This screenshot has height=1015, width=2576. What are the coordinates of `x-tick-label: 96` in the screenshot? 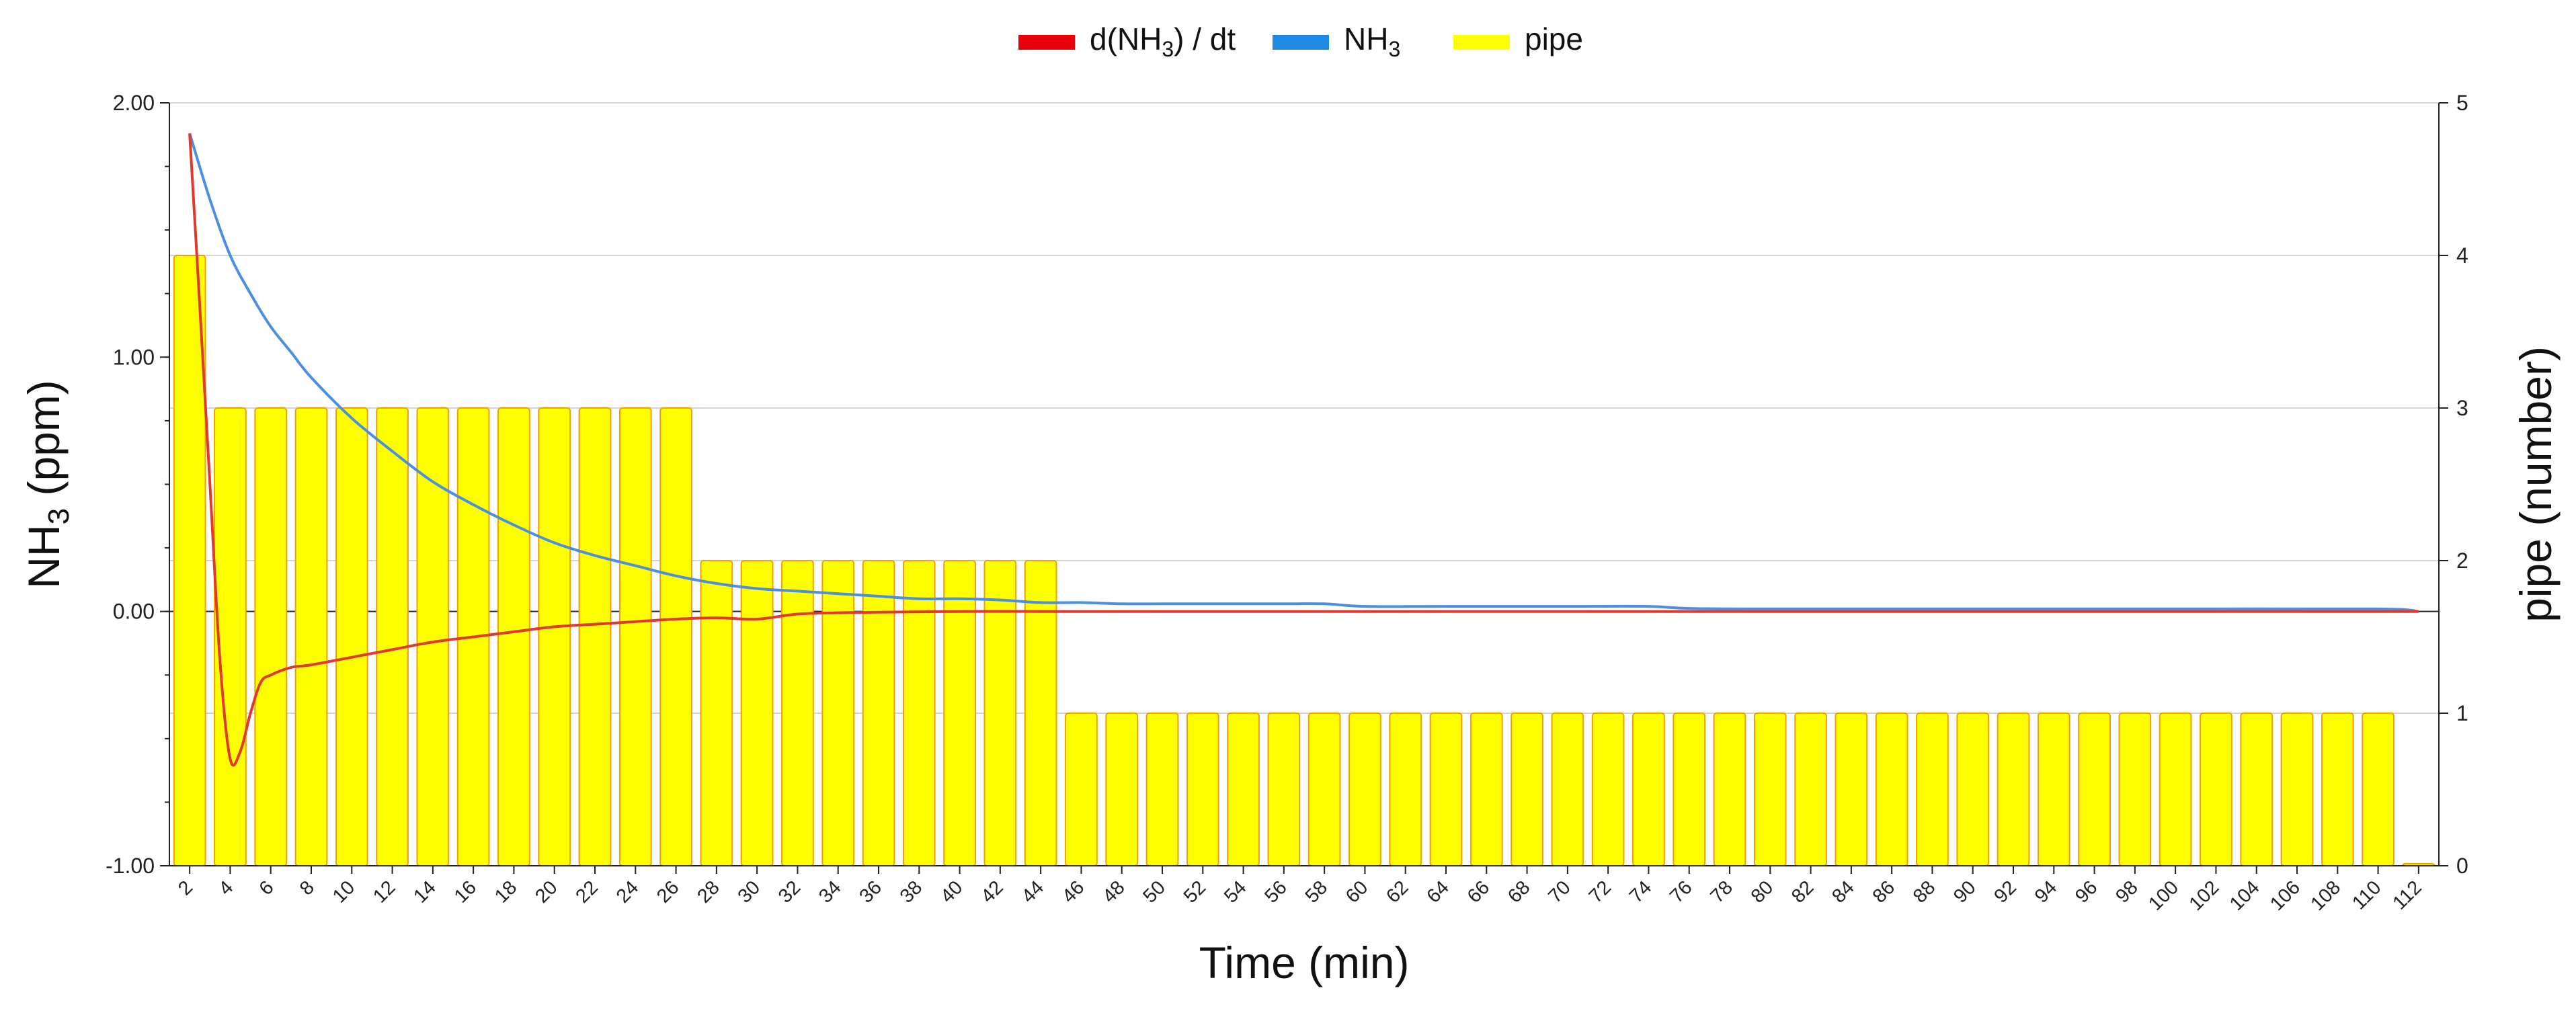 It's located at (2086, 892).